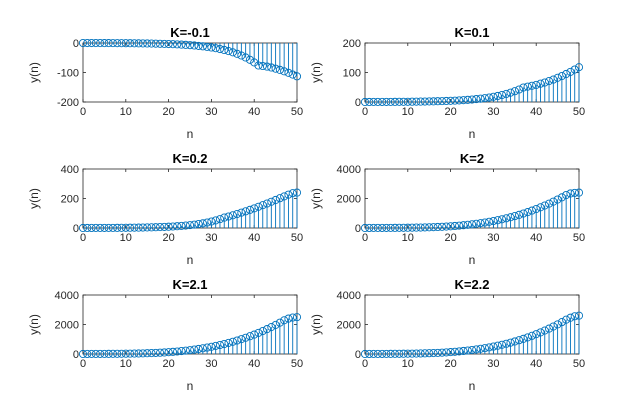 This screenshot has height=420, width=640. Describe the element at coordinates (76, 44) in the screenshot. I see `y-tick-label: 0` at that location.